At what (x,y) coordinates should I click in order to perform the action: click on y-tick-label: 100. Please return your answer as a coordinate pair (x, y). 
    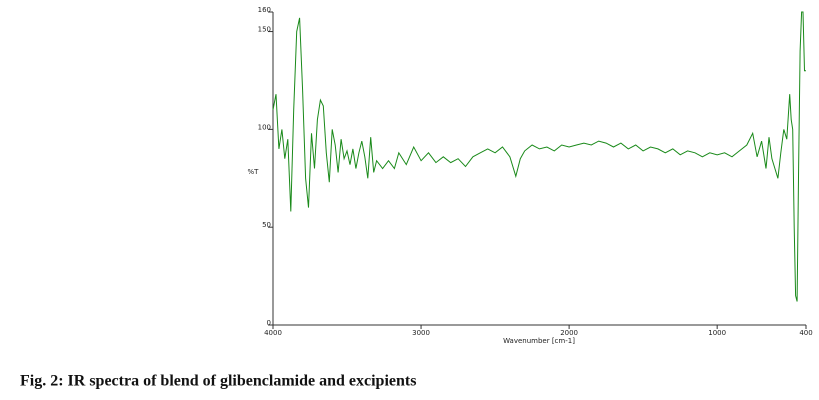
    Looking at the image, I should click on (264, 127).